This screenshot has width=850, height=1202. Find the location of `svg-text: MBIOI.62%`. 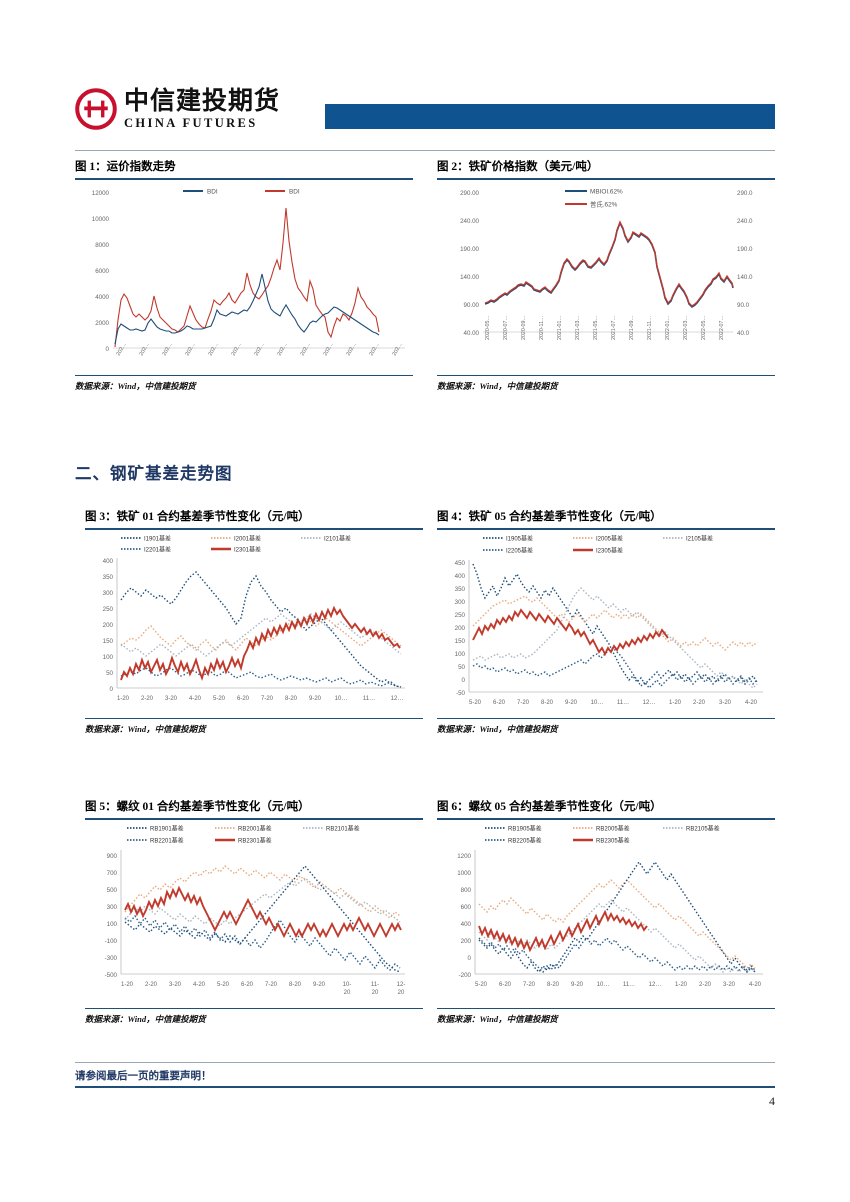

svg-text: MBIOI.62% is located at coordinates (606, 191).